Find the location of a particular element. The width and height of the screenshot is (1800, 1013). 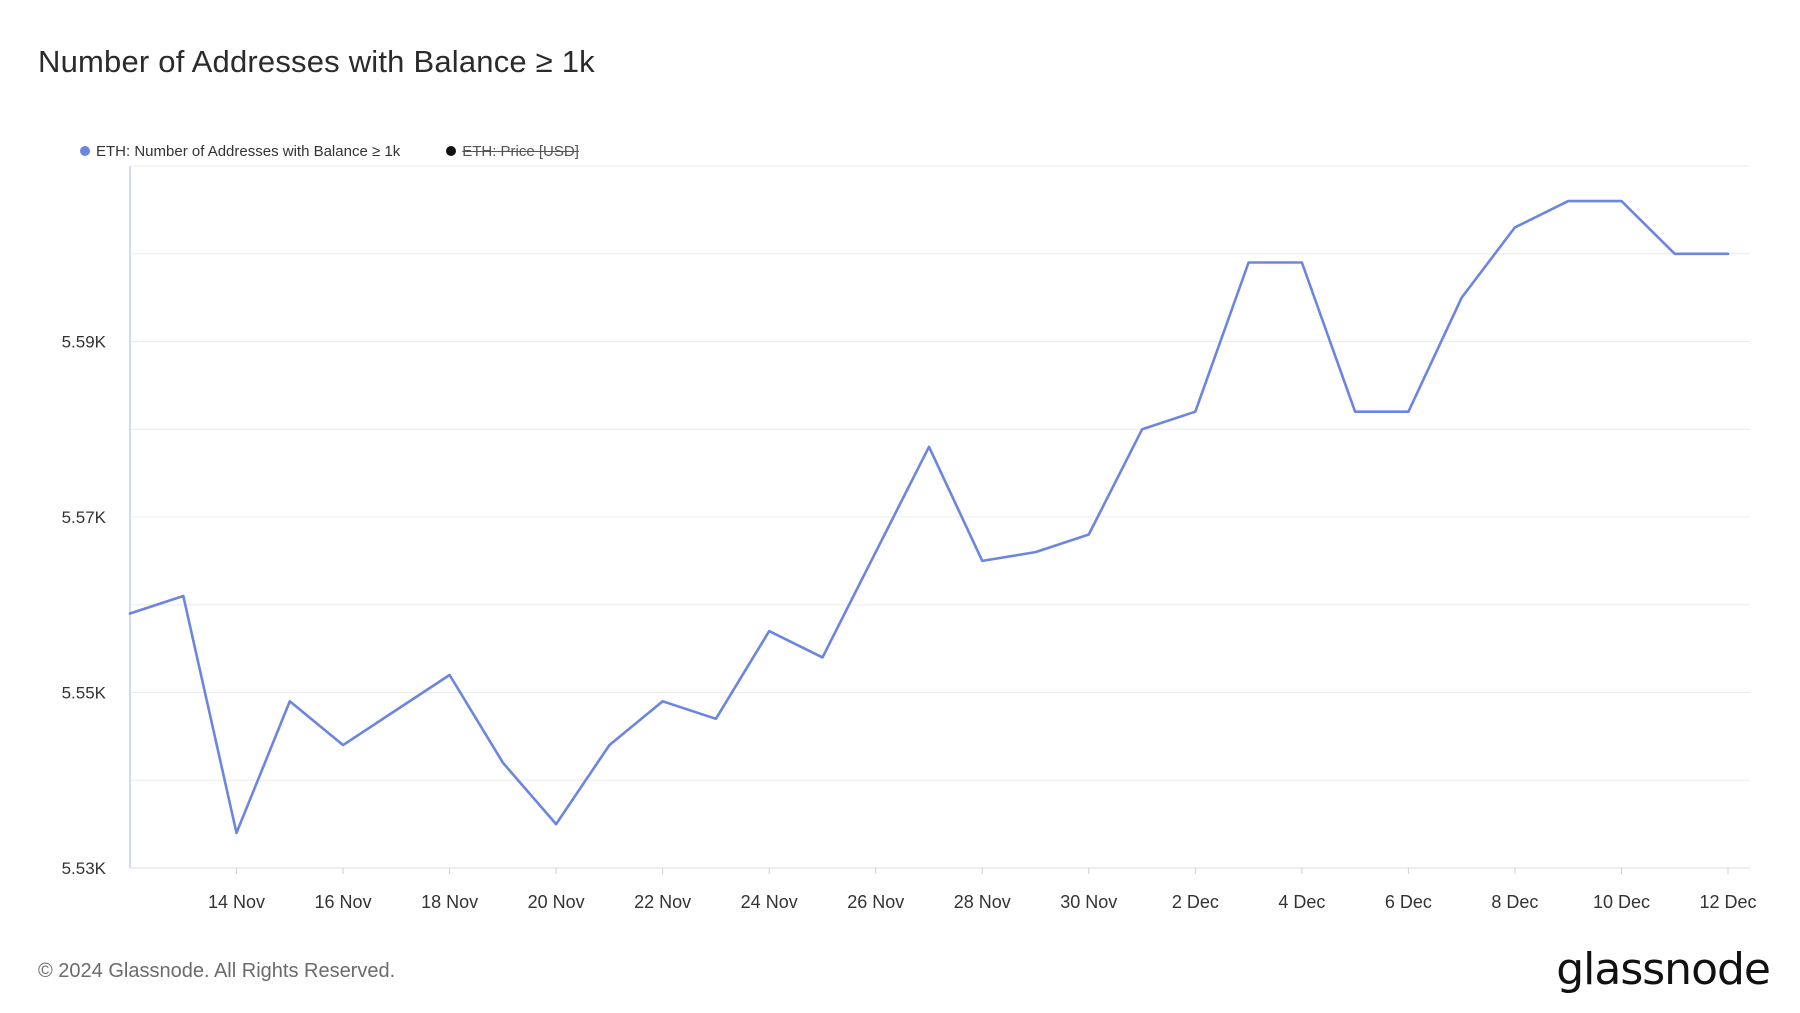

y-tick-label: 5.59K is located at coordinates (84, 342).